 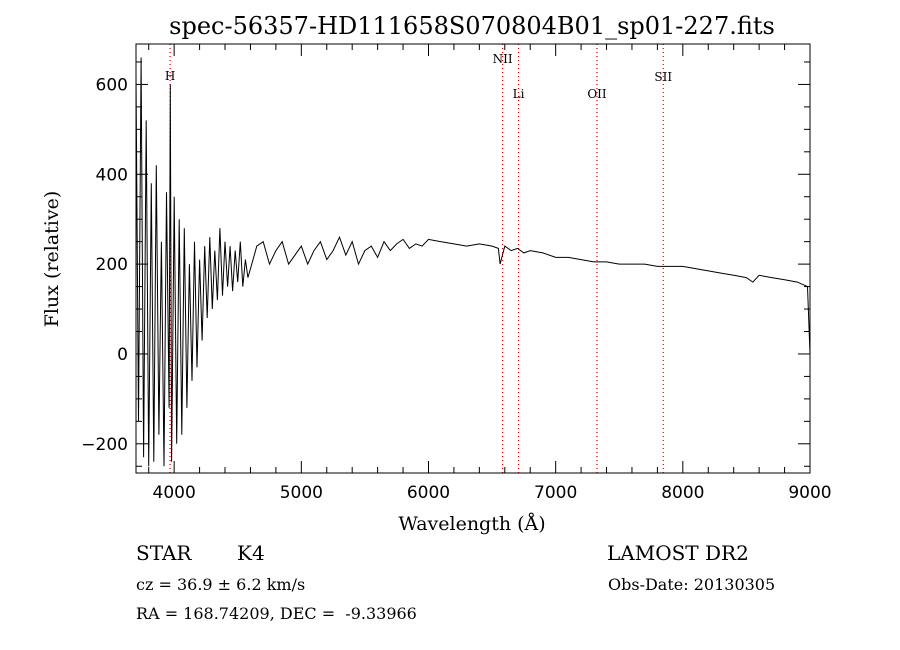 What do you see at coordinates (104, 445) in the screenshot?
I see `y-tick-label: −200` at bounding box center [104, 445].